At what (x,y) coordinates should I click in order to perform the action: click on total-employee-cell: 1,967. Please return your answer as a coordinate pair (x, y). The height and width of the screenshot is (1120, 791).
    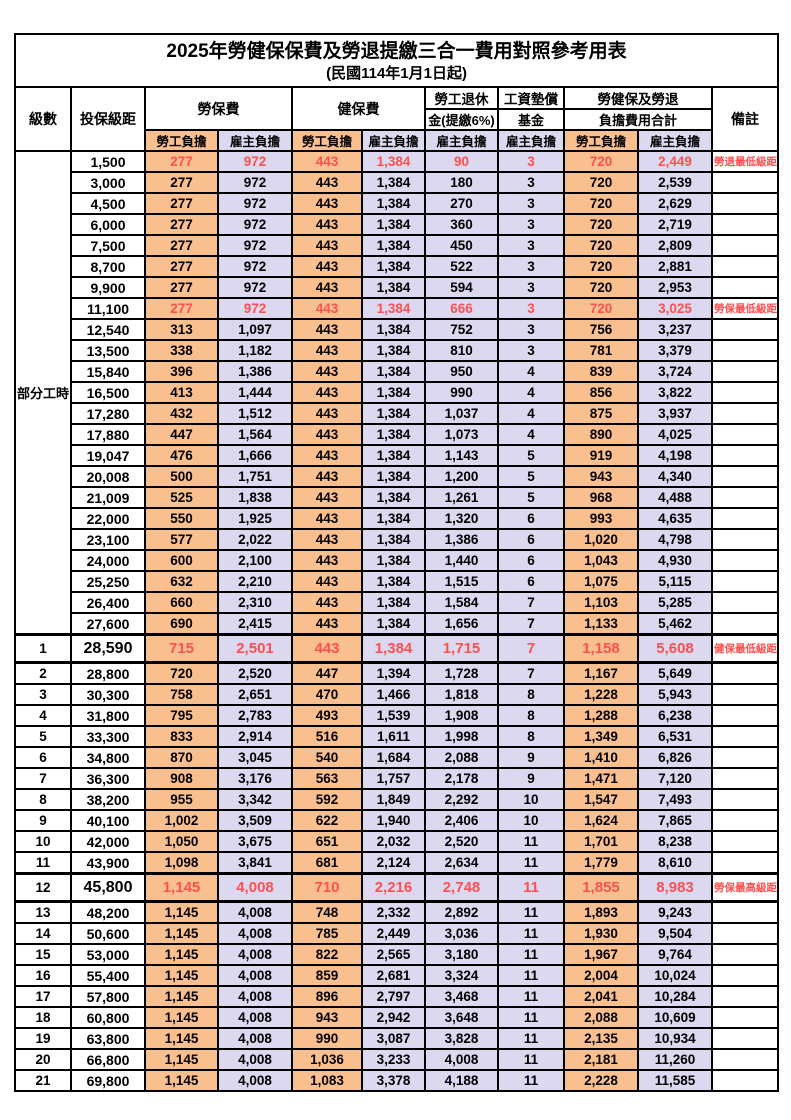
    Looking at the image, I should click on (601, 954).